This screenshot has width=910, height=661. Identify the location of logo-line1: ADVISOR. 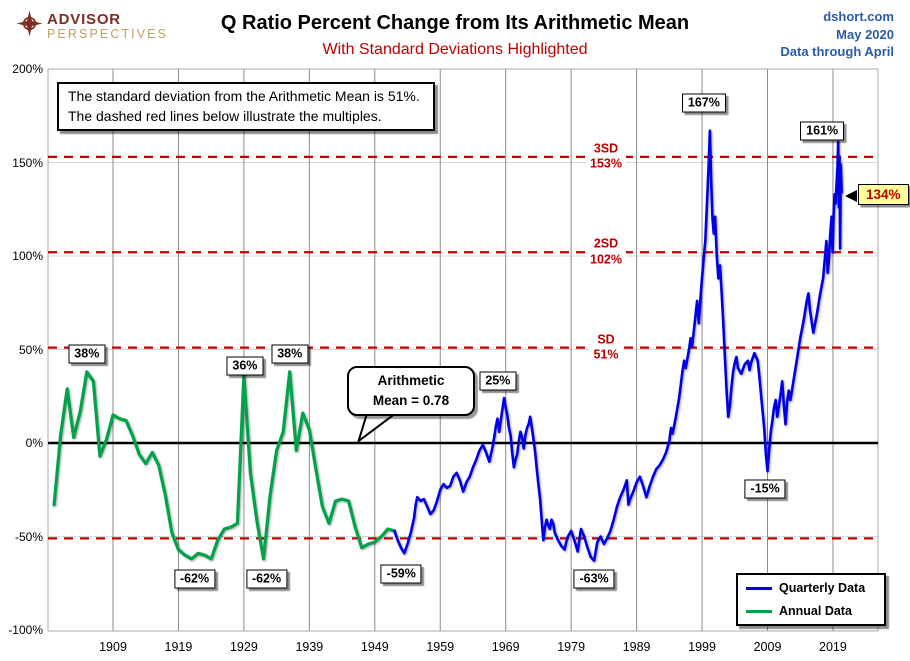
(84, 19).